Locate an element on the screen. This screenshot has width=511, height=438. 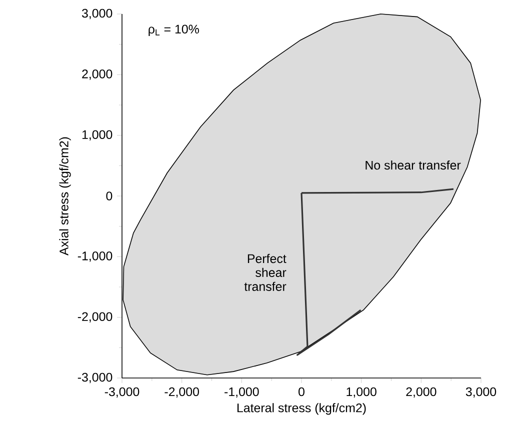
y-tick-label: -3,000 is located at coordinates (95, 378).